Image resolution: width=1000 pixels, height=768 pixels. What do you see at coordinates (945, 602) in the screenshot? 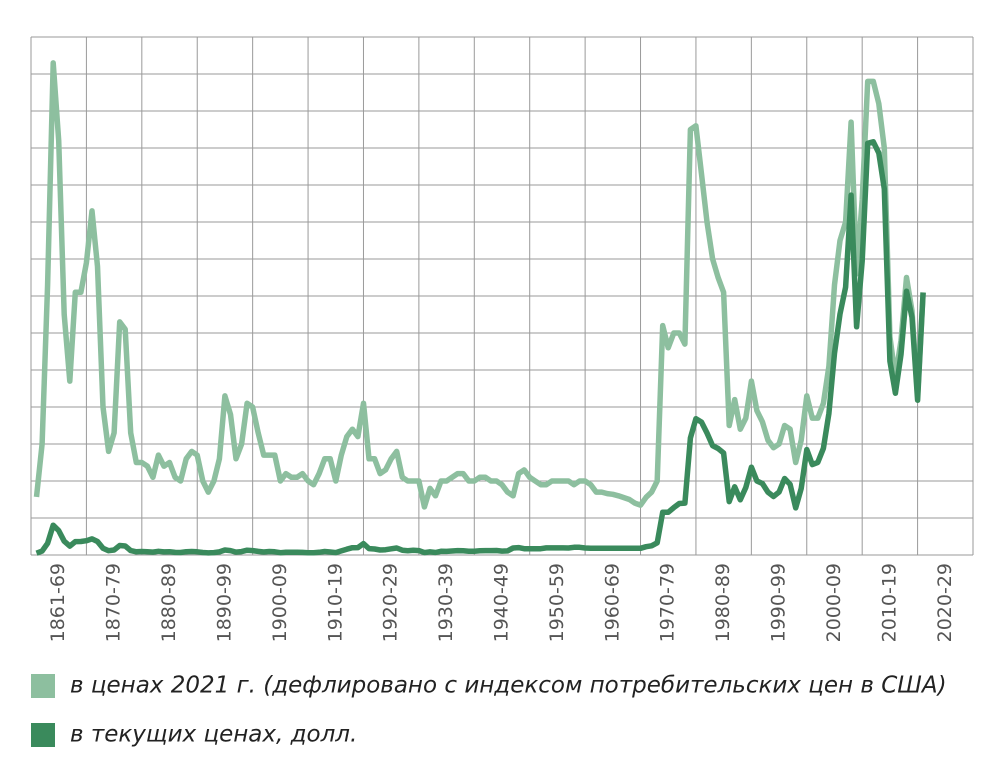
I see `x-tick-label: 2020-29` at bounding box center [945, 602].